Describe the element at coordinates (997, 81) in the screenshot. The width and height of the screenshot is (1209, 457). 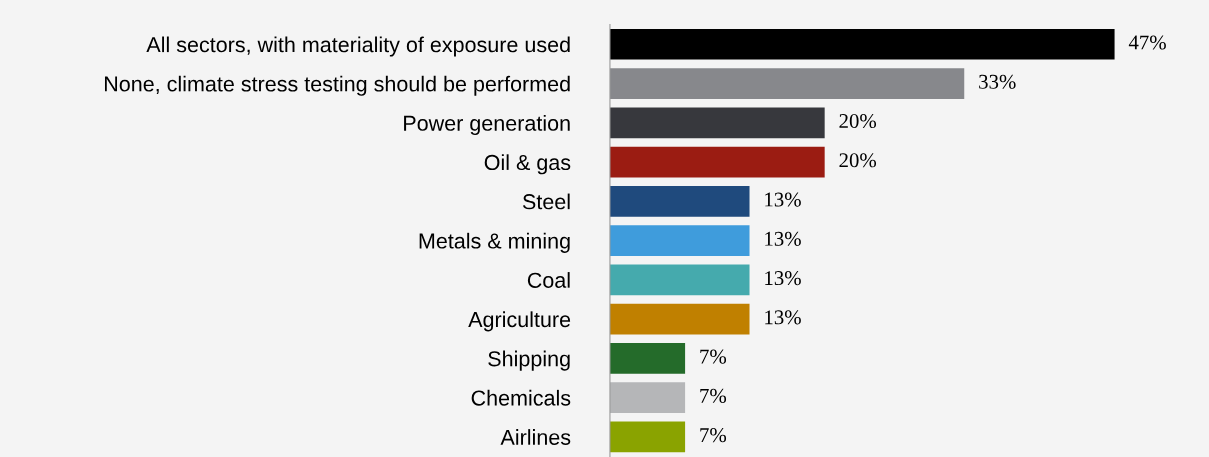
I see `data-label: 33%` at that location.